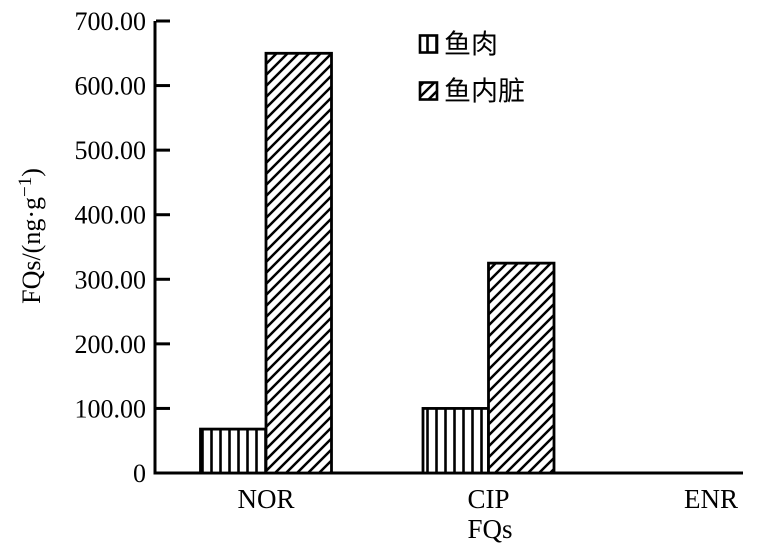 The height and width of the screenshot is (548, 778). Describe the element at coordinates (111, 86) in the screenshot. I see `y-tick-label: 600.00` at that location.